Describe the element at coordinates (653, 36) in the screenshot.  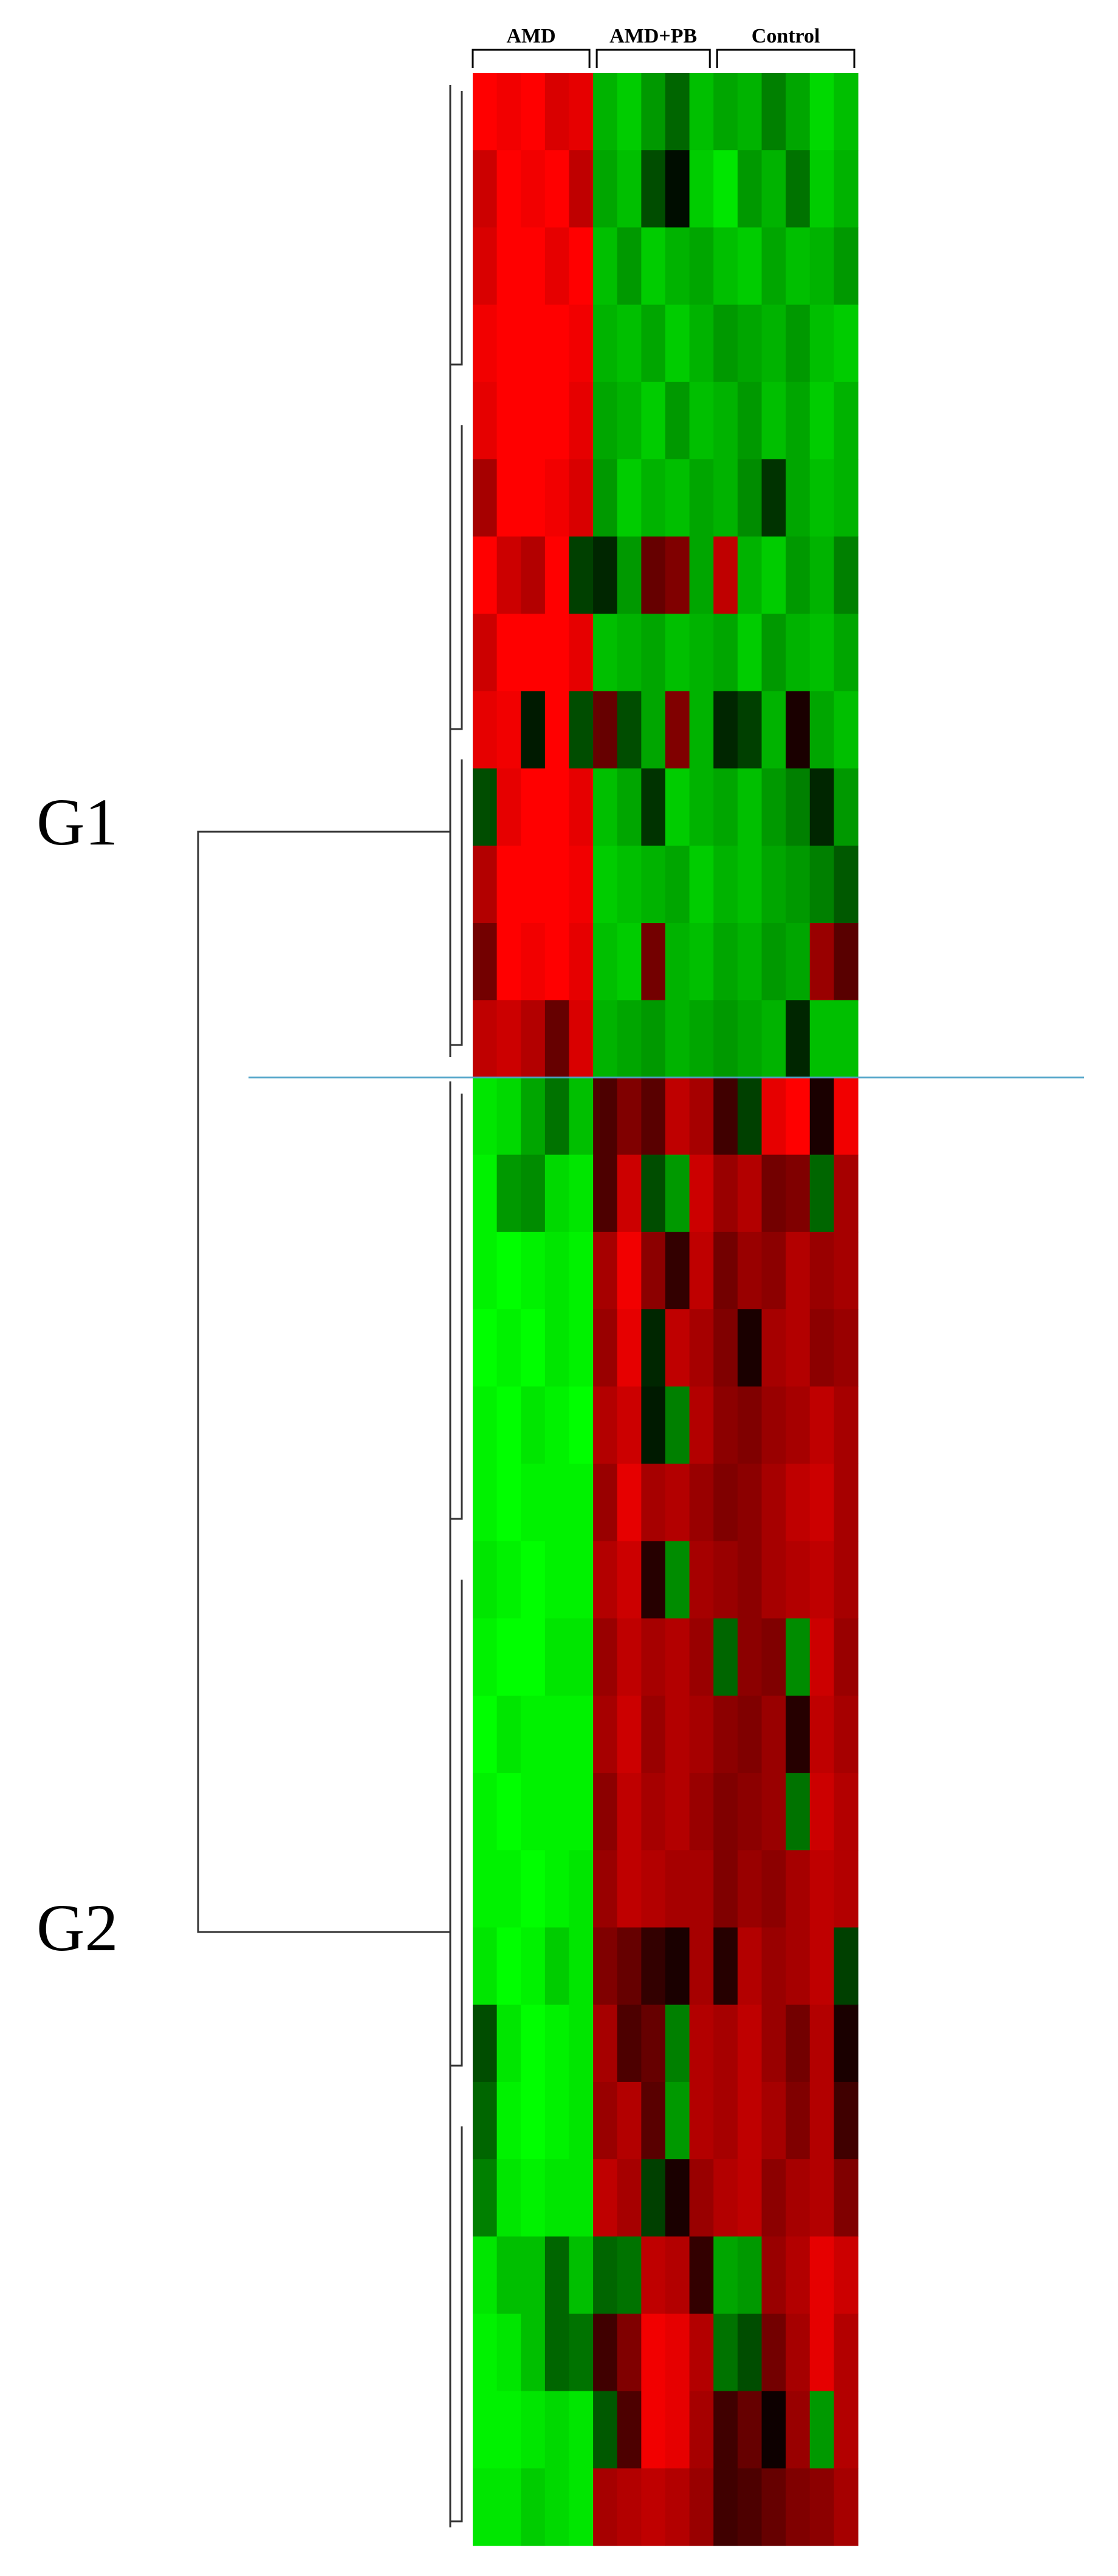
I see `column-group-label: AMD+PB` at that location.